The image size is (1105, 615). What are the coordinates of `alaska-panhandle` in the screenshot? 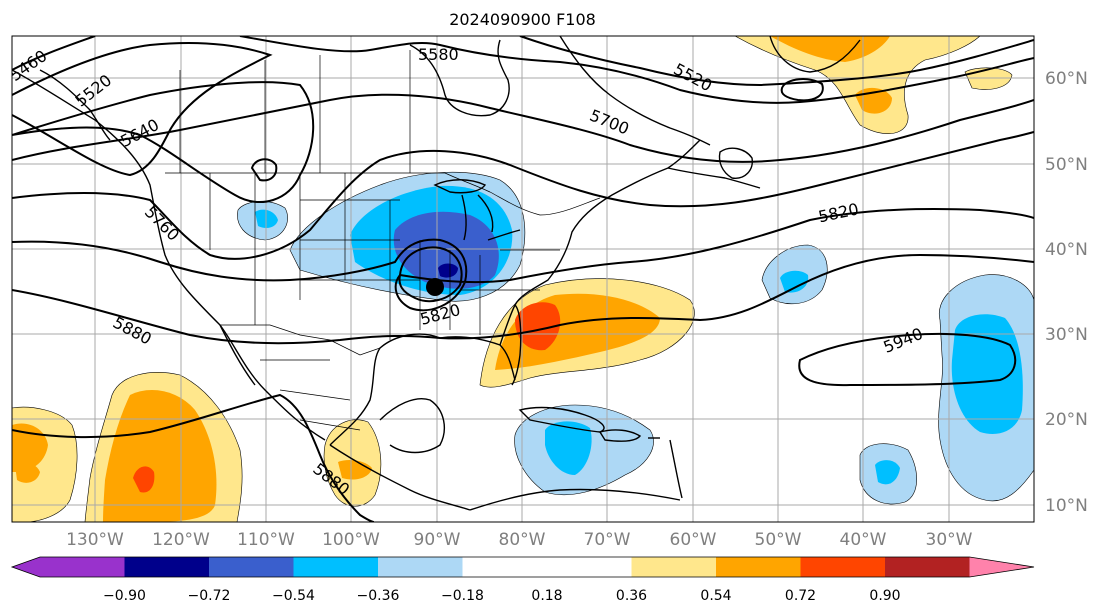 It's located at (75, 105).